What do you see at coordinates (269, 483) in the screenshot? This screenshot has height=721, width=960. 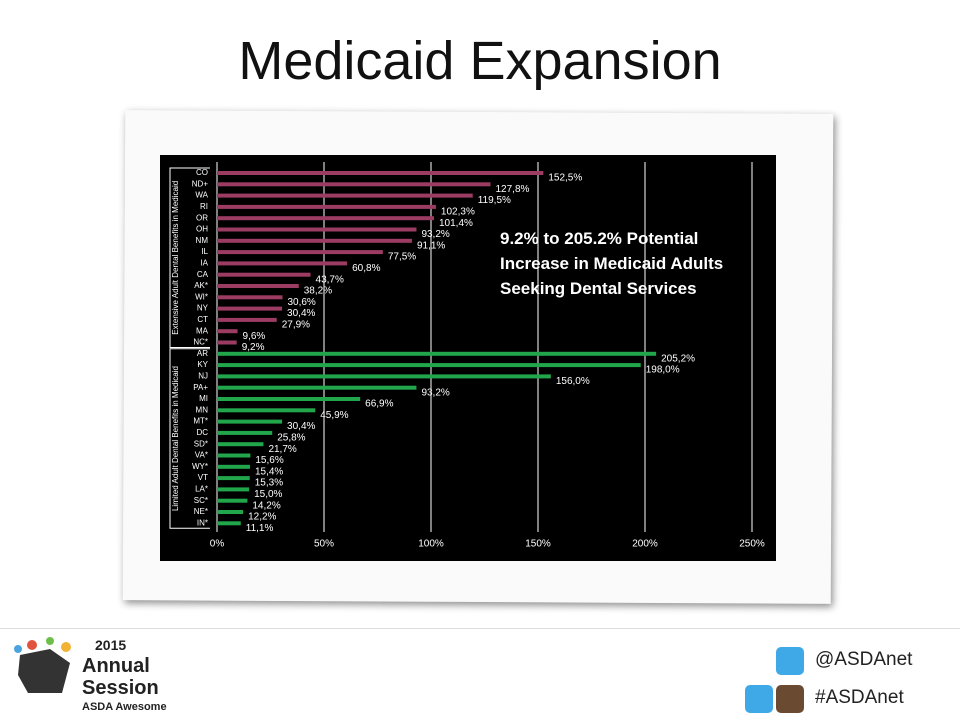 I see `value-label: 15,3%` at bounding box center [269, 483].